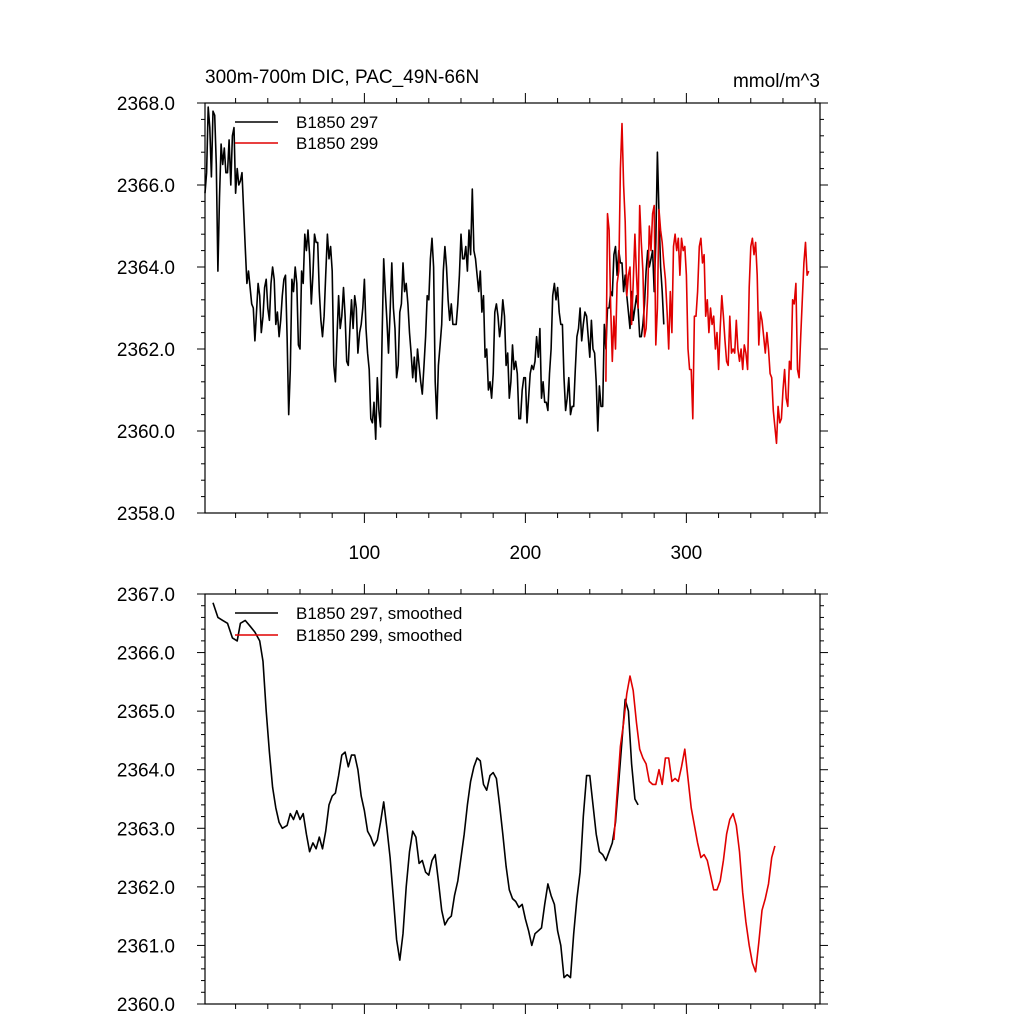 This screenshot has height=1029, width=1024. Describe the element at coordinates (379, 635) in the screenshot. I see `legend-label-b1850-299-smoothed: B1850 299, smoothed` at that location.